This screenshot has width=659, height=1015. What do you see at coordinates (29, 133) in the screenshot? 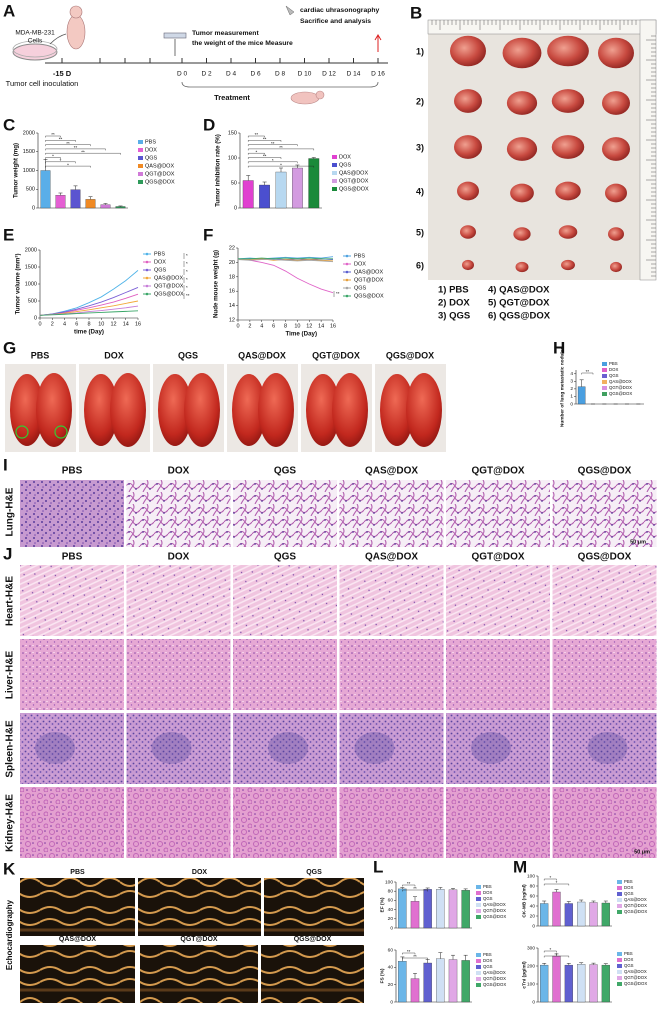
I see `y-tick-label: 2000` at bounding box center [29, 133].